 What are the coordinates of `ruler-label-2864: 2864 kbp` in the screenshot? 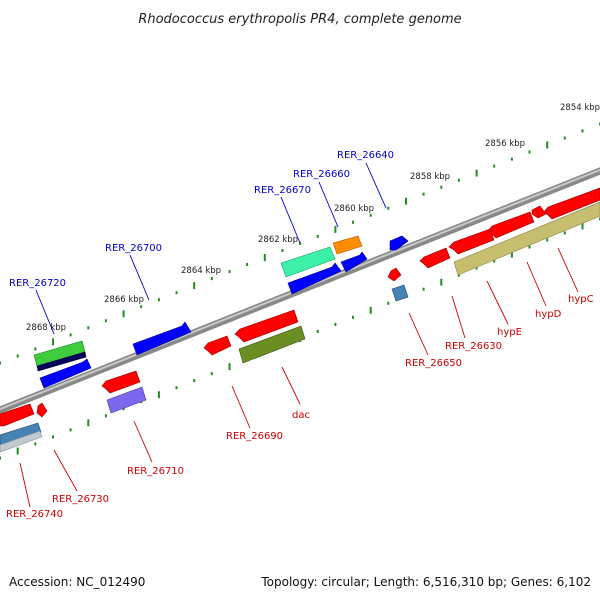 It's located at (201, 271).